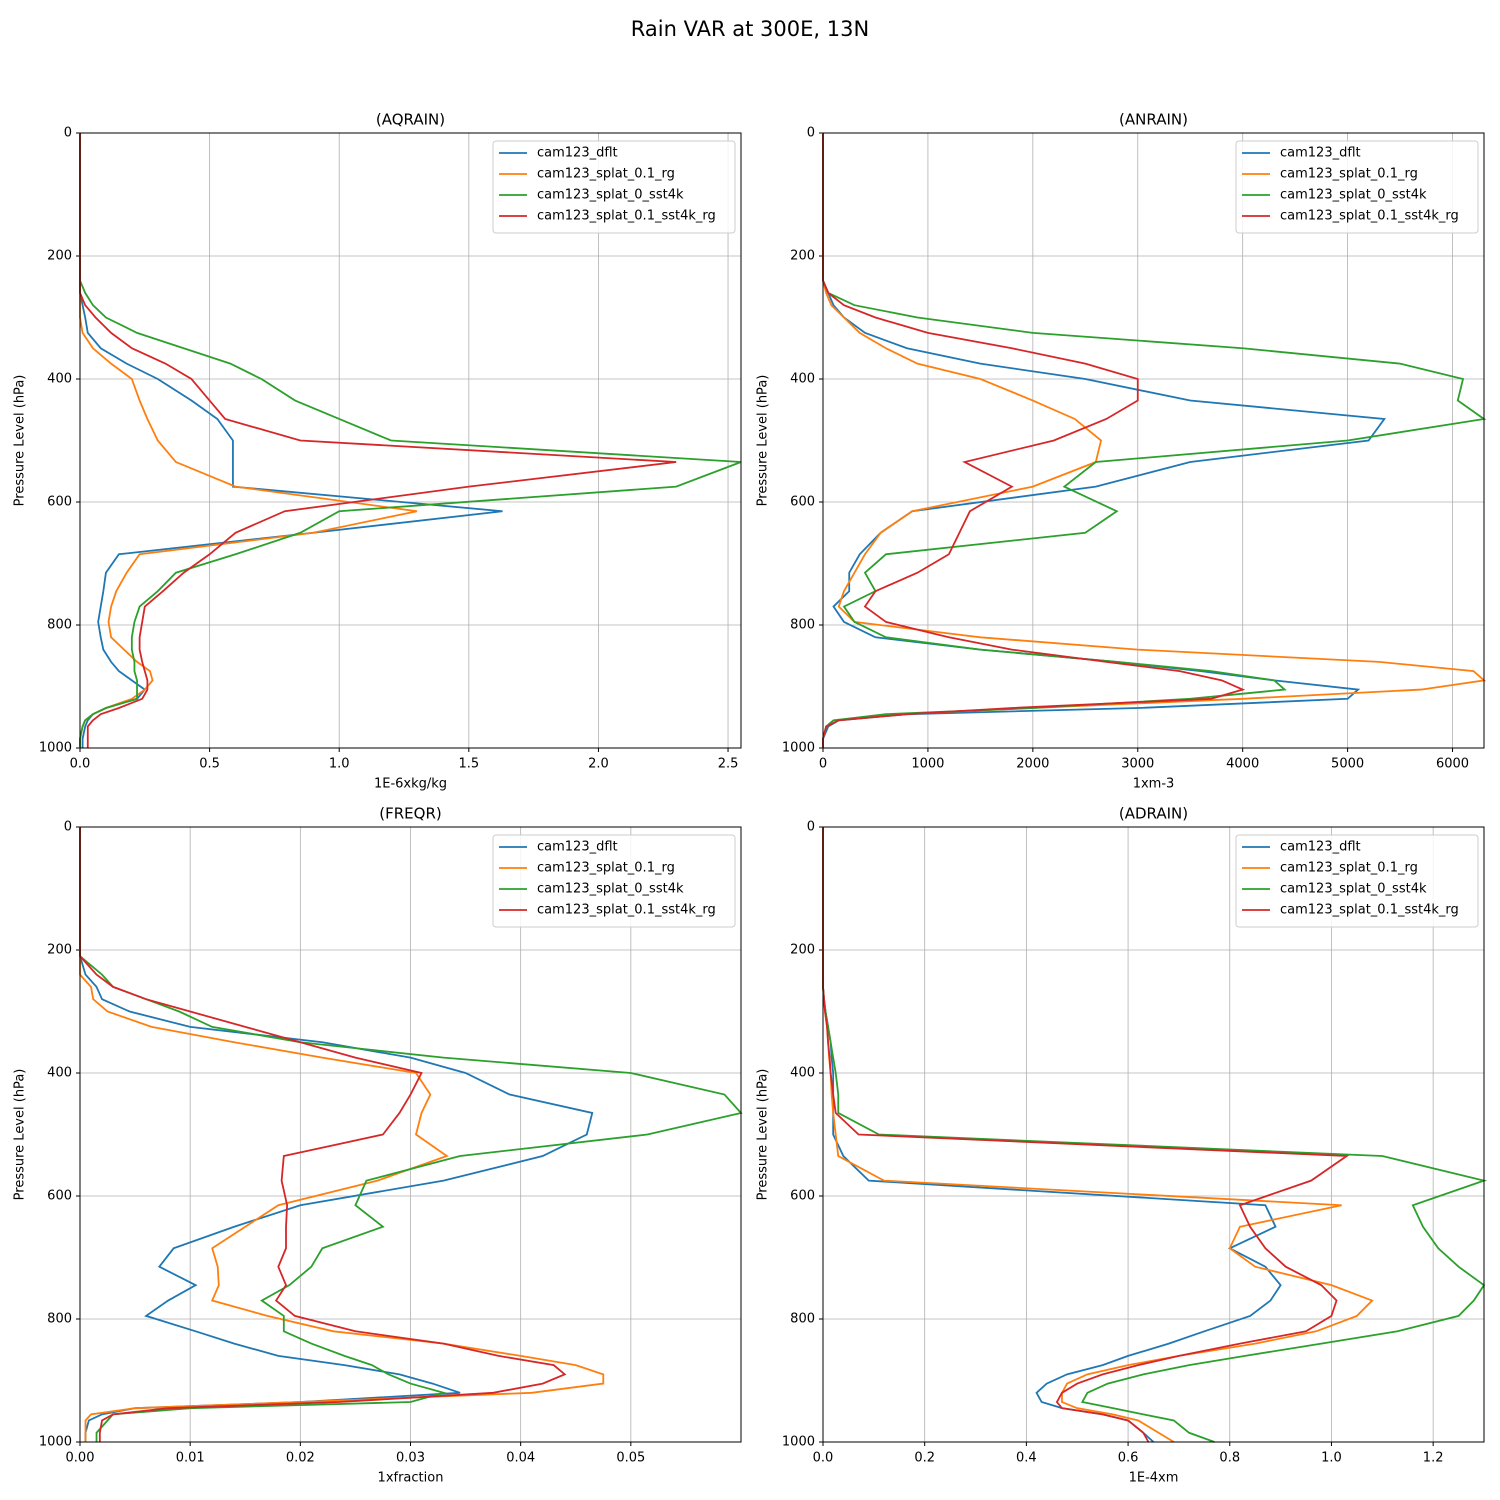  Describe the element at coordinates (410, 784) in the screenshot. I see `x-axis-label: 1E-6xkg/kg` at that location.